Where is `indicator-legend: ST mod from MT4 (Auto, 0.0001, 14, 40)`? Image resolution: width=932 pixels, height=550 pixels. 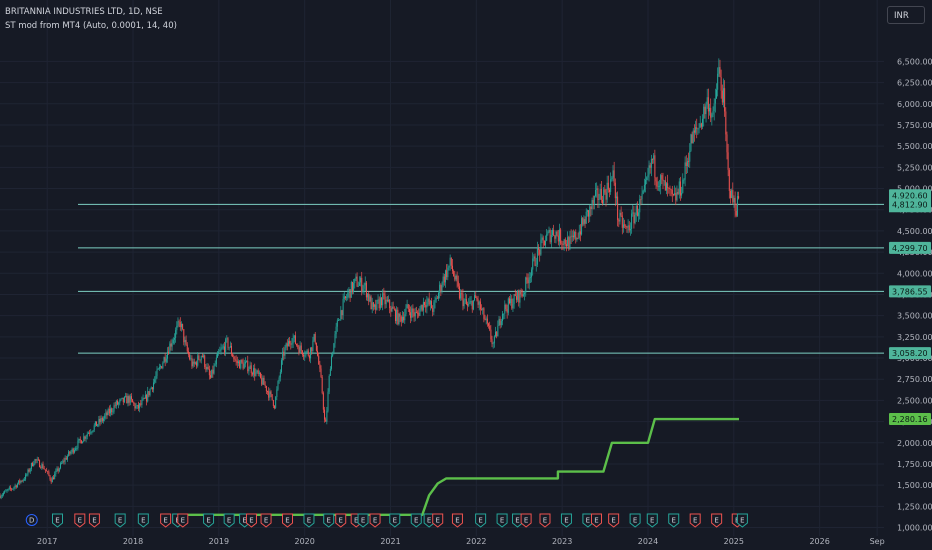 indicator-legend: ST mod from MT4 (Auto, 0.0001, 14, 40) is located at coordinates (91, 26).